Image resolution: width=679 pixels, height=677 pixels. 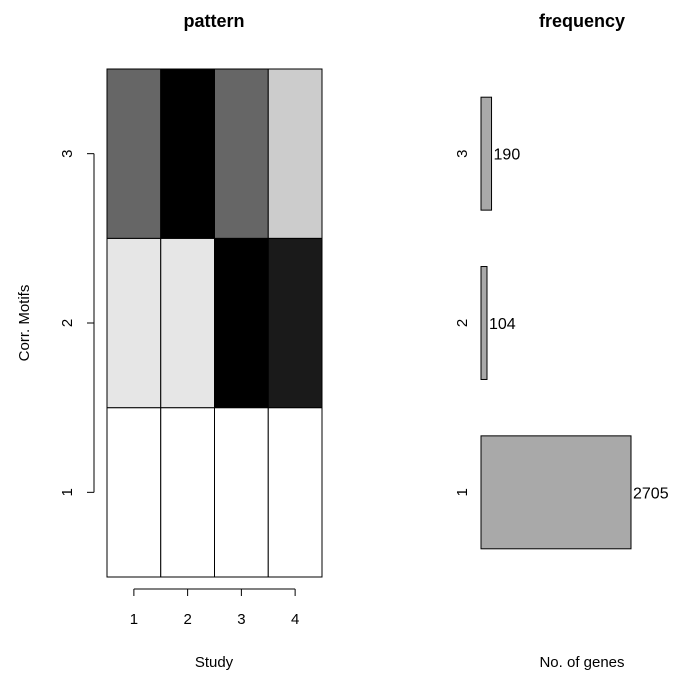 I want to click on corr-motifs-axis-label: Corr. Motifs, so click(x=24, y=323).